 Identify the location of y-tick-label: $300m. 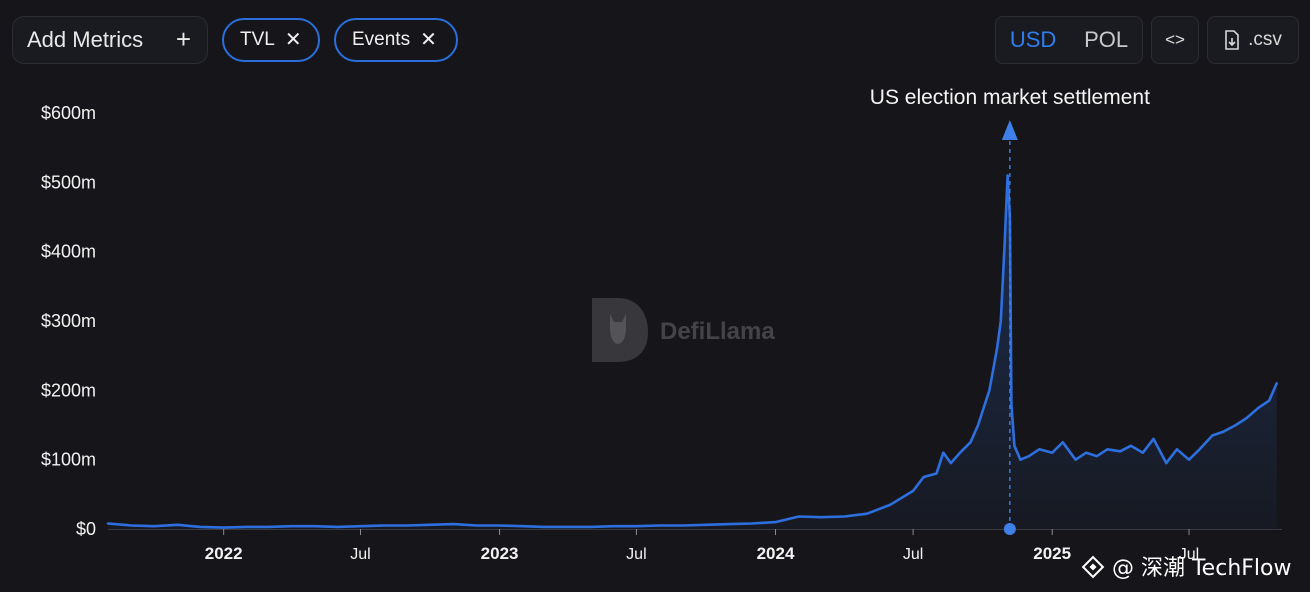
(68, 321).